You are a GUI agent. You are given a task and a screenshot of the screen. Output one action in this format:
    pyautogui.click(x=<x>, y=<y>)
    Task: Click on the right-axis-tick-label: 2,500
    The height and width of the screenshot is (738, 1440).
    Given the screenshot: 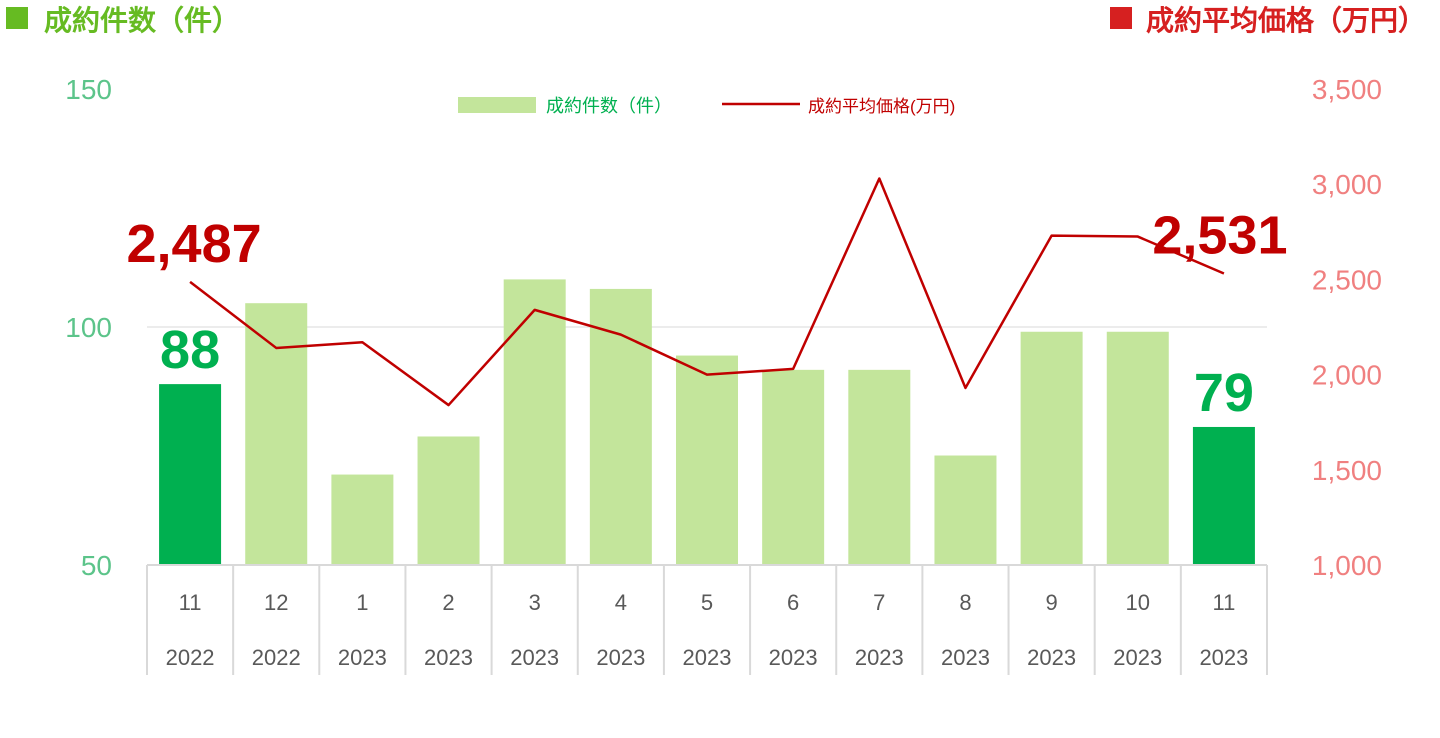 What is the action you would take?
    pyautogui.click(x=1347, y=279)
    